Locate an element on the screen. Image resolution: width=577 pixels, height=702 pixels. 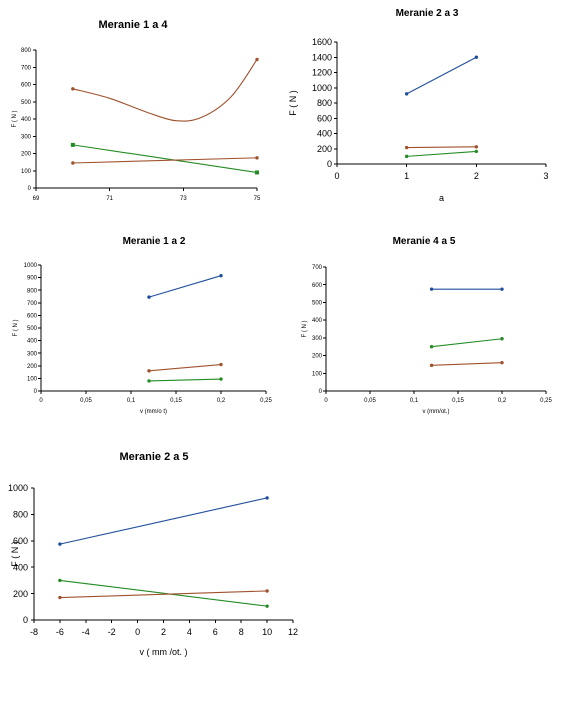
chart-title: Meranie 2 a 3 is located at coordinates (427, 13).